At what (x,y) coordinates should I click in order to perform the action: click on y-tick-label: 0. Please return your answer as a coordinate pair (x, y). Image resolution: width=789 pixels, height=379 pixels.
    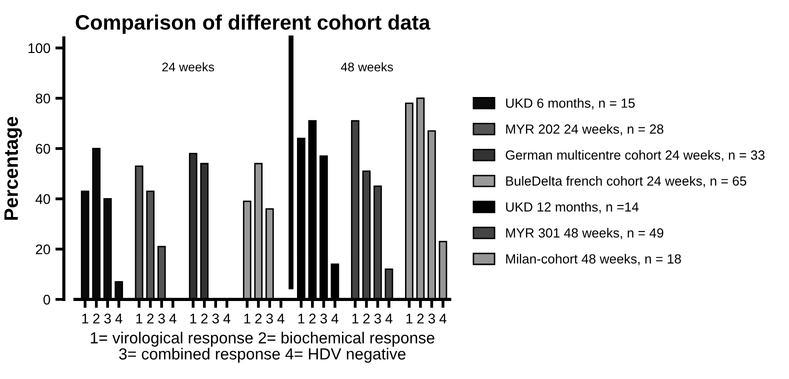
    Looking at the image, I should click on (46, 299).